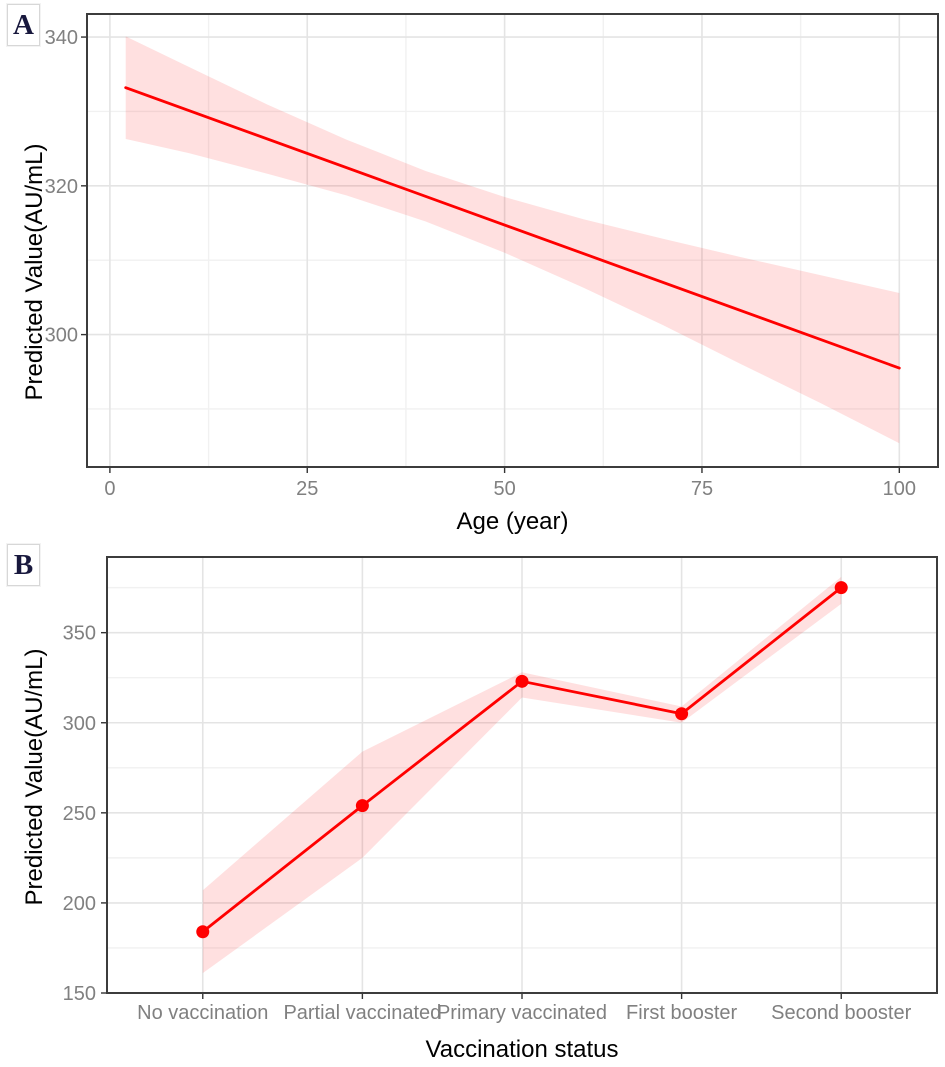 The width and height of the screenshot is (945, 1067). What do you see at coordinates (79, 634) in the screenshot?
I see `y-tick-label: 350` at bounding box center [79, 634].